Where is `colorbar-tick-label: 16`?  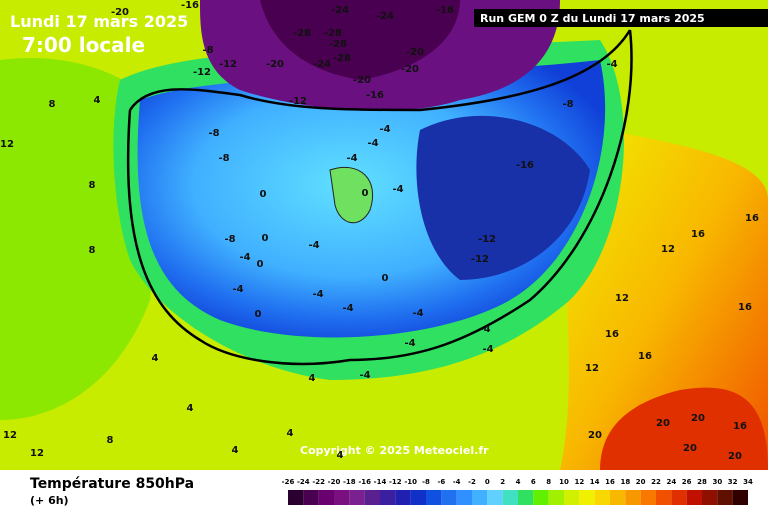
colorbar-tick-label: 16 is located at coordinates (610, 482).